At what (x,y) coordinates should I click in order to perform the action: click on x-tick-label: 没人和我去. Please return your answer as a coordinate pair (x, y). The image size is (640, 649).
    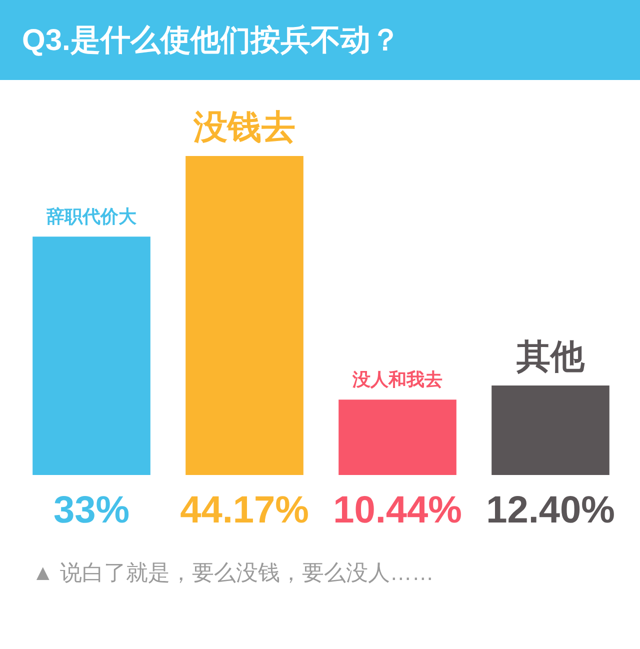
    Looking at the image, I should click on (397, 380).